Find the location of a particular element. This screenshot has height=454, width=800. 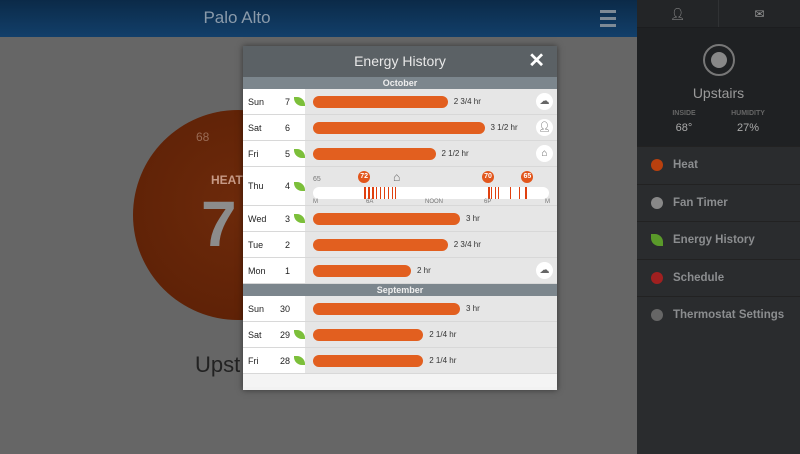

humidity-value: 27% is located at coordinates (748, 128).